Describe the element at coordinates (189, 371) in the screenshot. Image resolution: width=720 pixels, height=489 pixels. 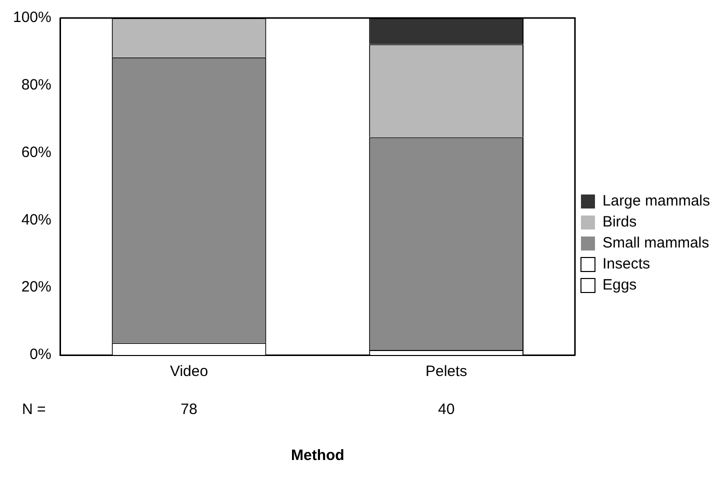
I see `x-tick-label: Video` at that location.